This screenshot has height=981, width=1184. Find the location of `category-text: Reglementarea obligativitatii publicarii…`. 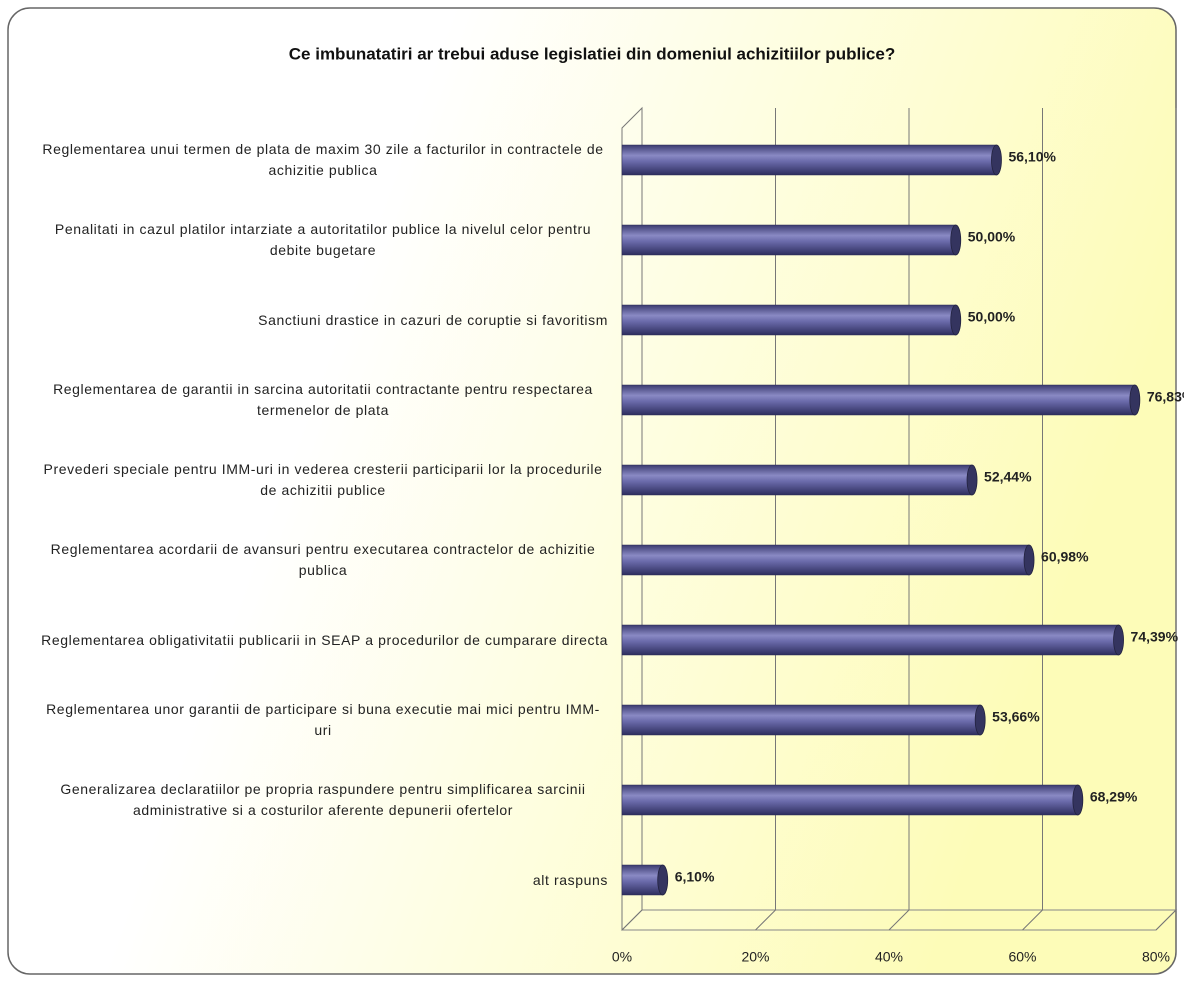

category-text: Reglementarea obligativitatii publicarii… is located at coordinates (324, 639).